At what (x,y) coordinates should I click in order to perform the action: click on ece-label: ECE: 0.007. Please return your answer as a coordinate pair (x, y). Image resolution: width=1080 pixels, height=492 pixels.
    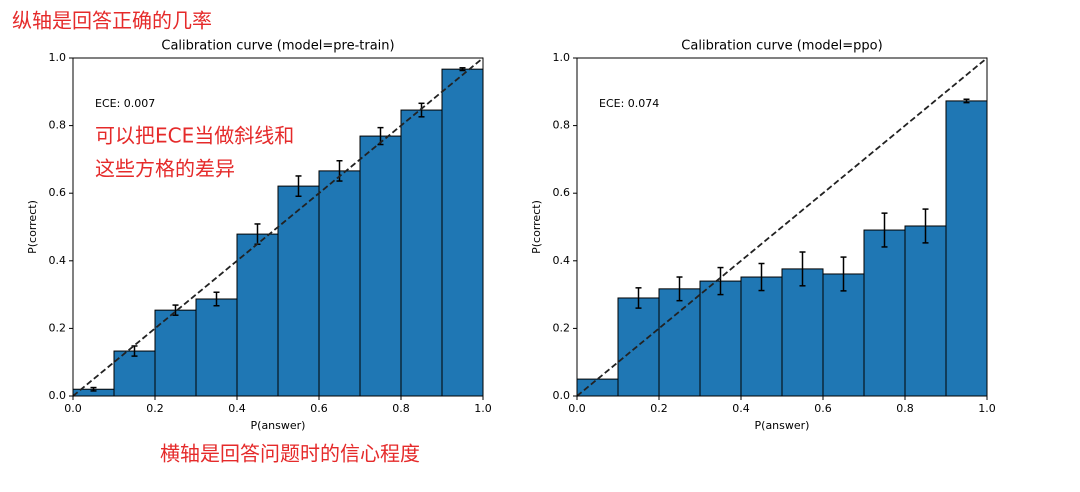
    Looking at the image, I should click on (125, 103).